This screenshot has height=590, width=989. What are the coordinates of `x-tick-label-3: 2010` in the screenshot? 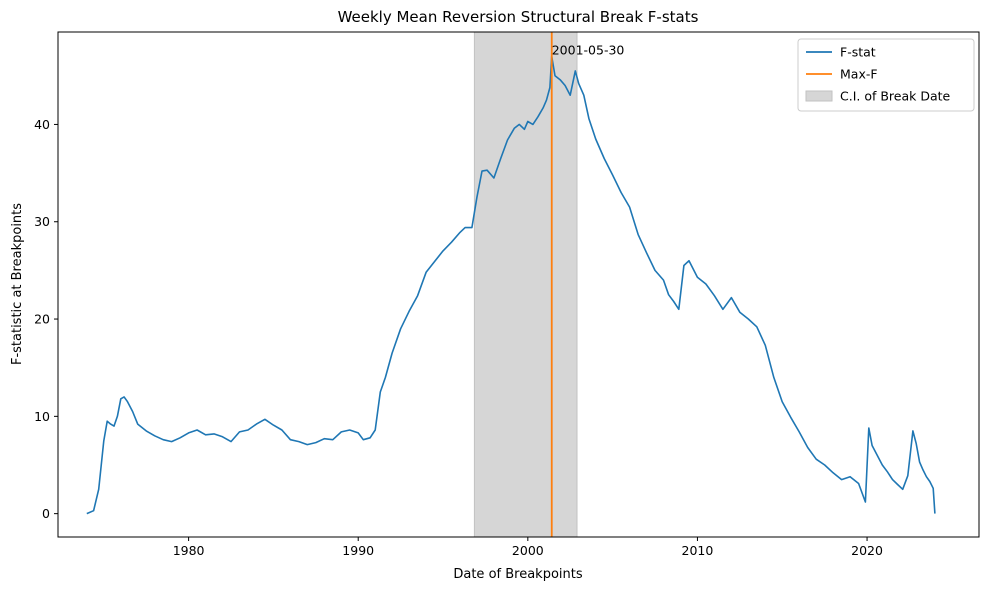 It's located at (698, 550).